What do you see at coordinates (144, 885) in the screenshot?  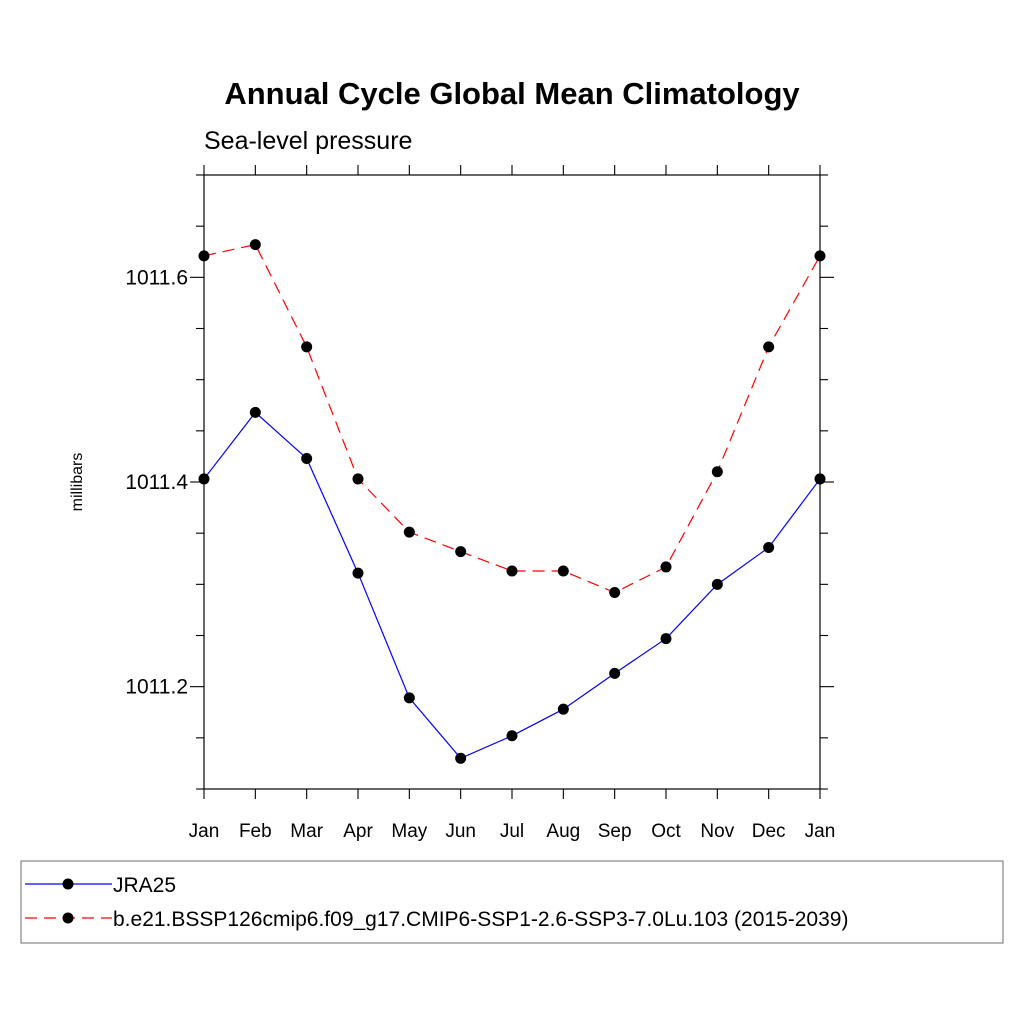 I see `legend-label-1: JRA25` at bounding box center [144, 885].